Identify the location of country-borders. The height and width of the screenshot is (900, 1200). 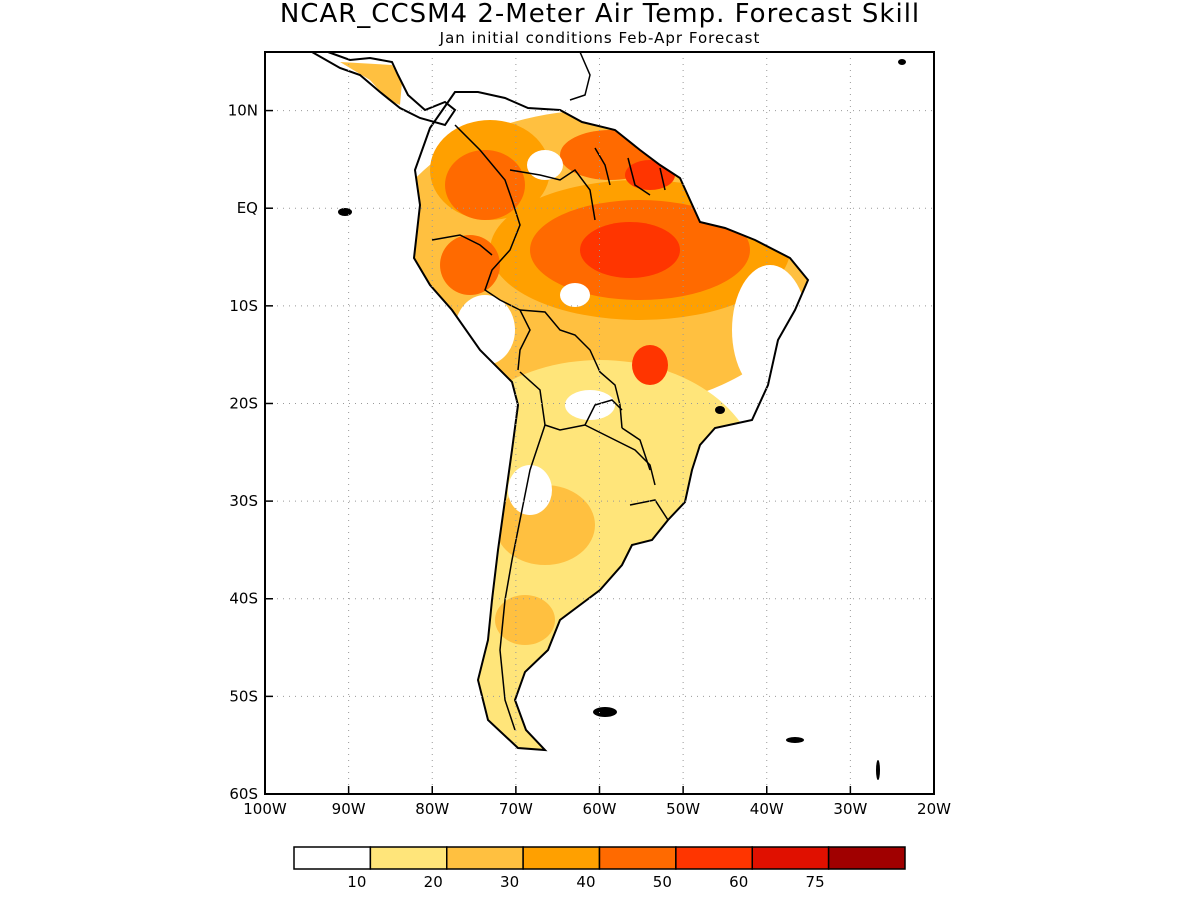
(550, 427).